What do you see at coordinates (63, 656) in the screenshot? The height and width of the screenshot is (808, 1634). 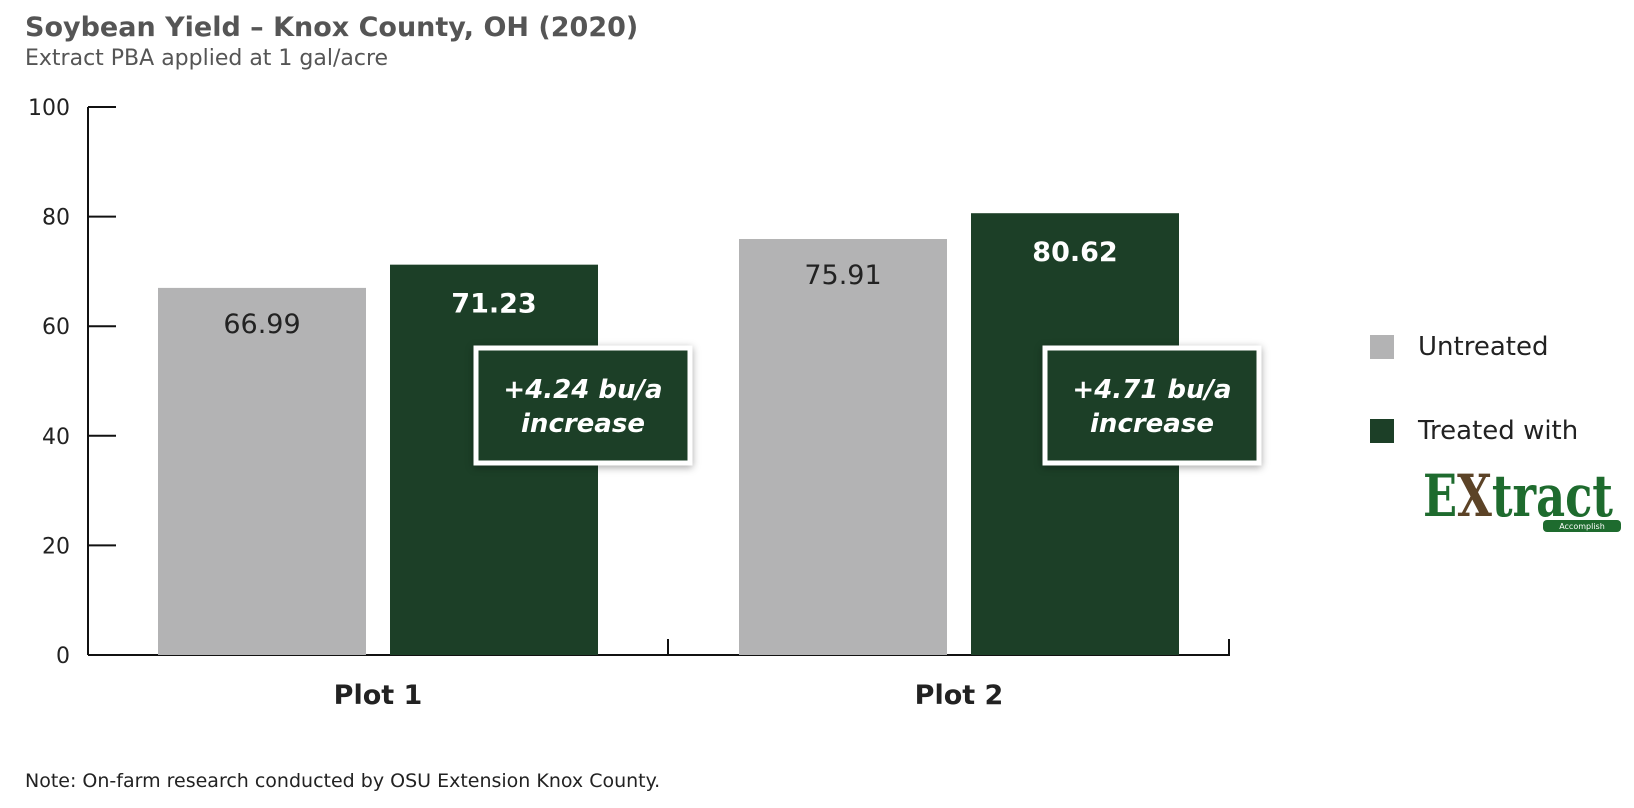 I see `y-tick-label: 0` at bounding box center [63, 656].